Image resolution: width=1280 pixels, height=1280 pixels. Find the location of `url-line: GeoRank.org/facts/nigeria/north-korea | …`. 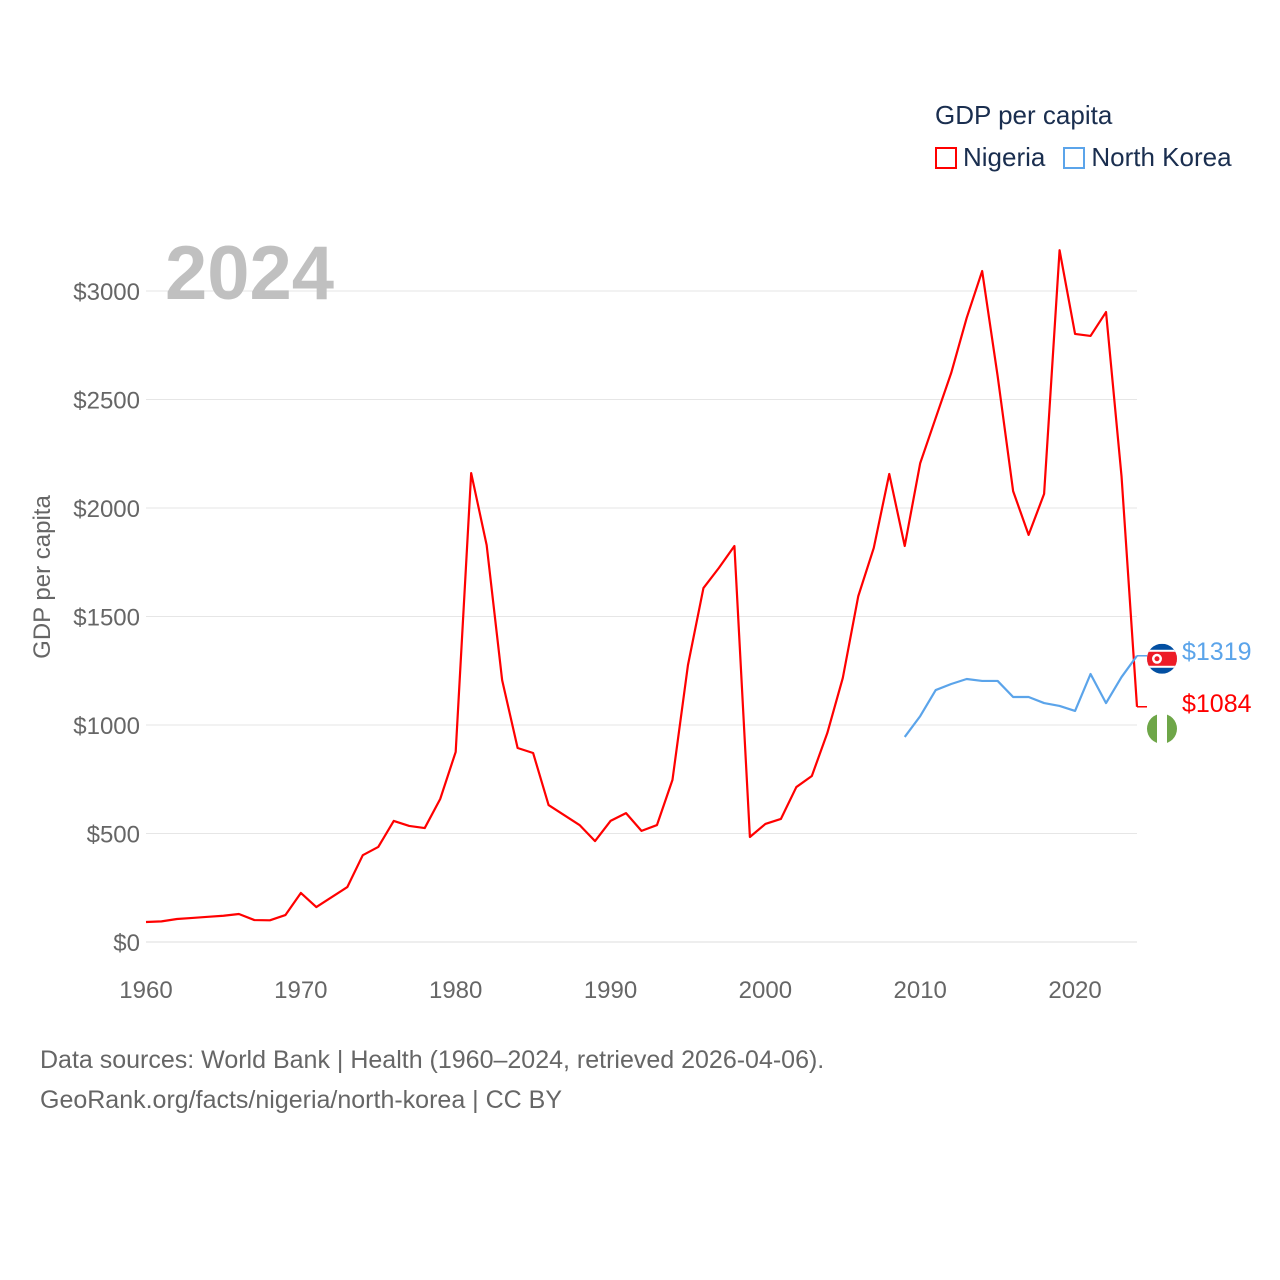

url-line: GeoRank.org/facts/nigeria/north-korea | … is located at coordinates (301, 1100).